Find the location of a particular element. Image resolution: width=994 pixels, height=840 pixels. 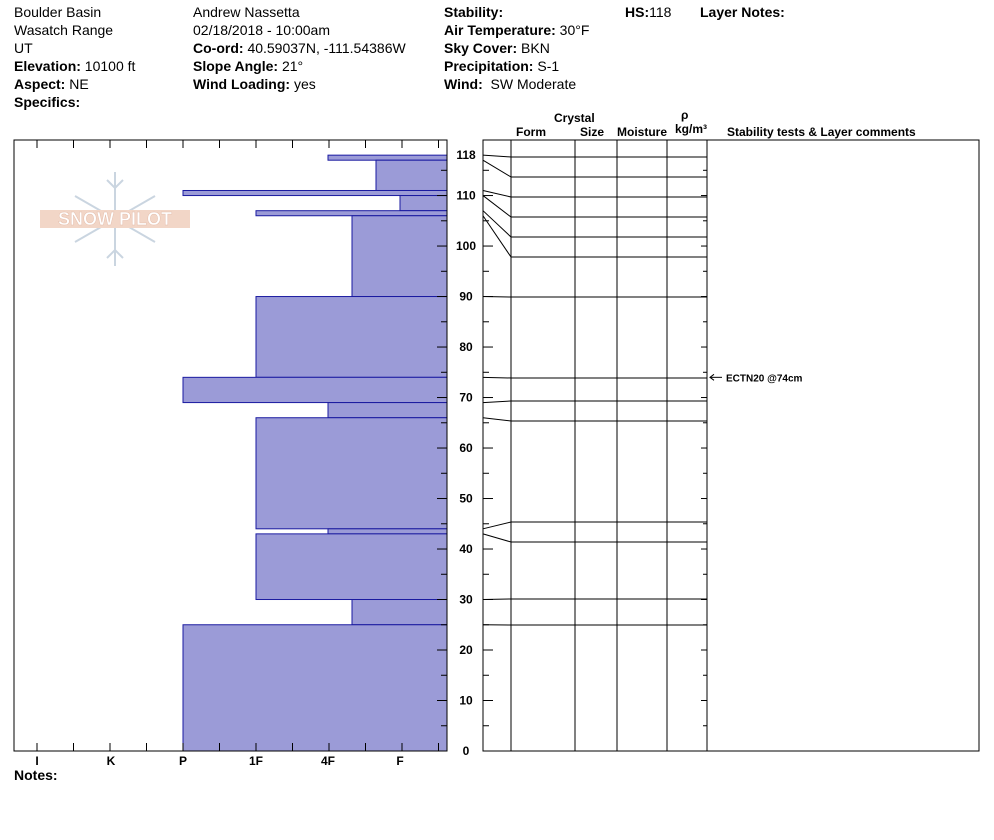

depth-label: 0 is located at coordinates (466, 751).